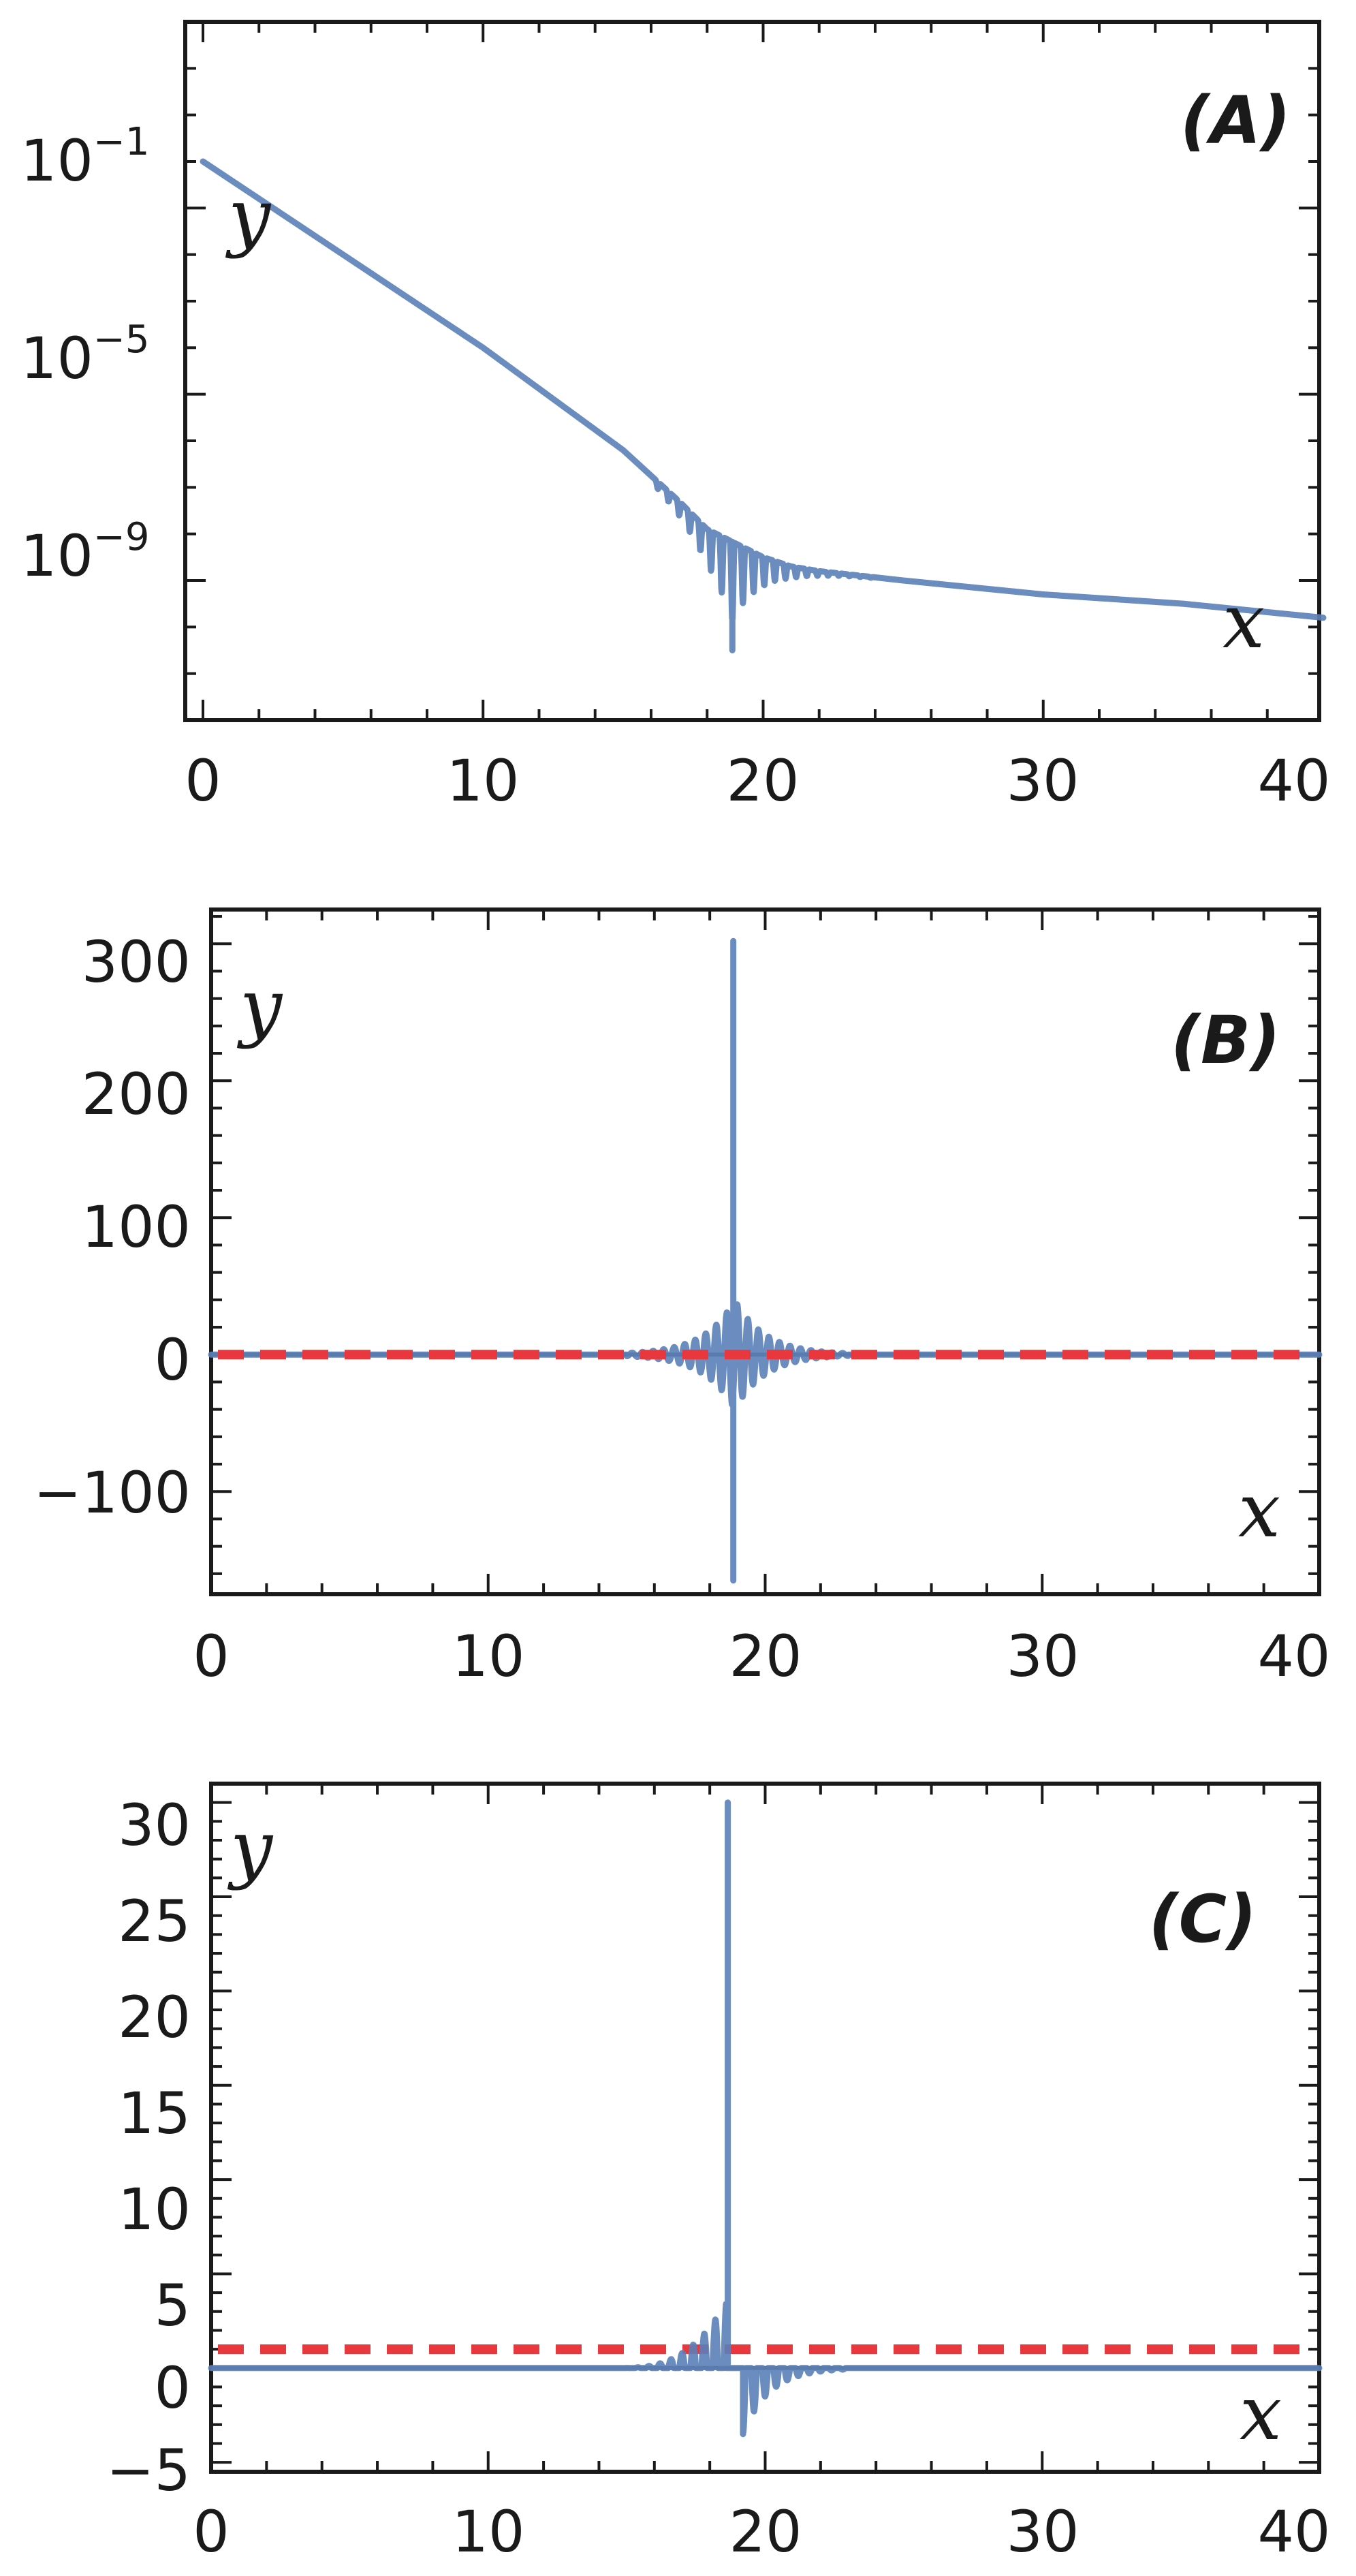 This screenshot has height=2576, width=1356. I want to click on panel-a-y-tick-label: 10⁻¹, so click(84, 157).